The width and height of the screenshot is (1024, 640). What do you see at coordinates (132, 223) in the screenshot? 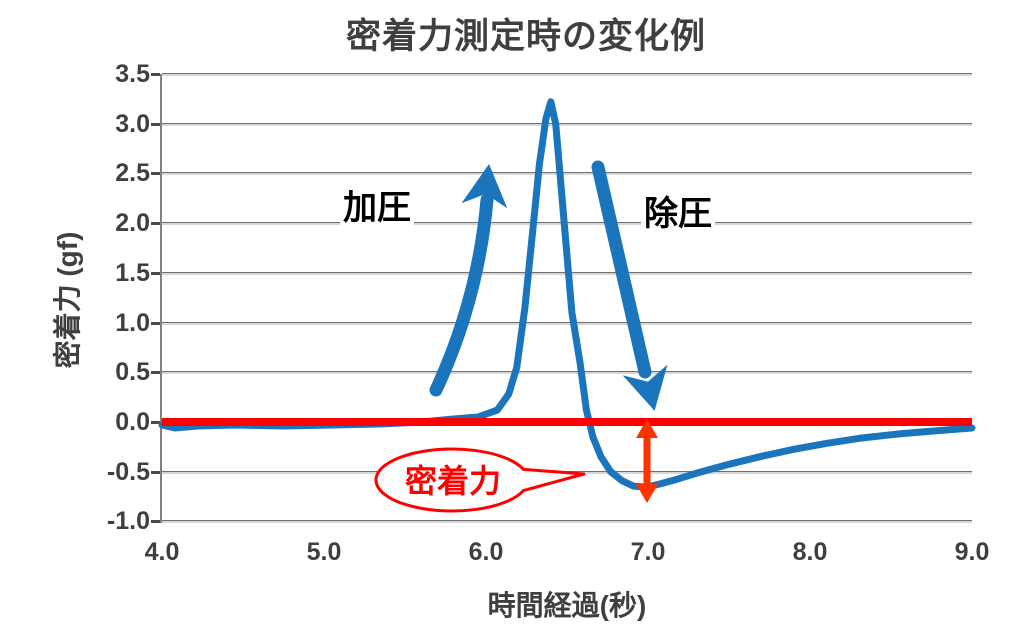
I see `y-tick-label: 2.0` at bounding box center [132, 223].